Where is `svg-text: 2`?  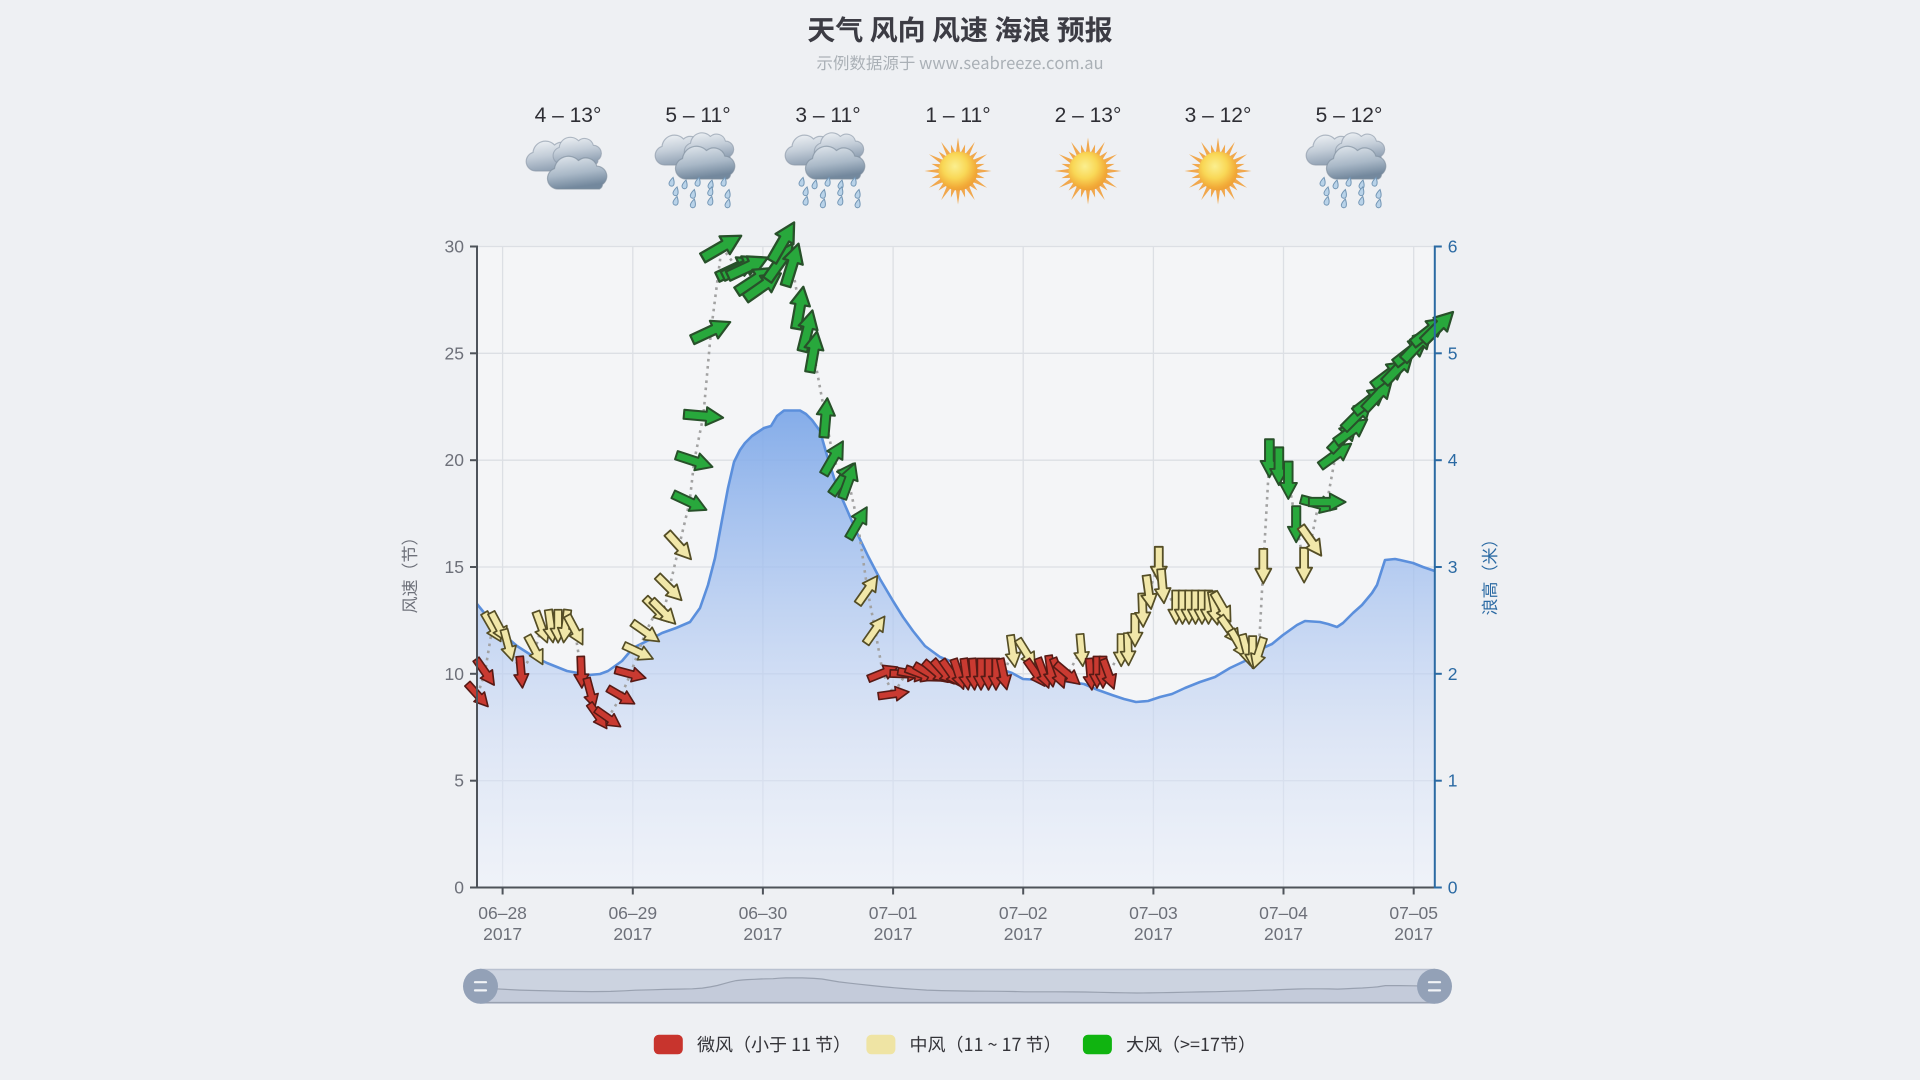
svg-text: 2 is located at coordinates (1453, 674).